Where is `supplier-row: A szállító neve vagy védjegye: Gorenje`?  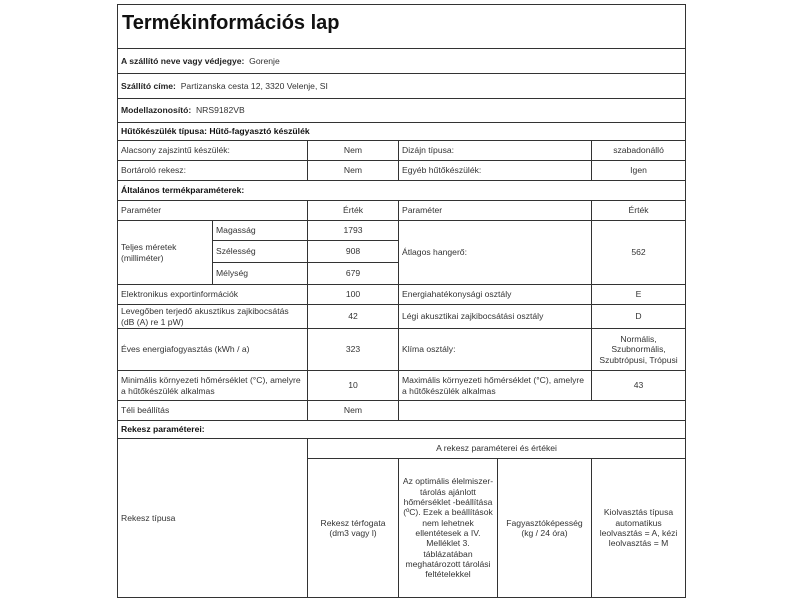 supplier-row: A szállító neve vagy védjegye: Gorenje is located at coordinates (401, 61).